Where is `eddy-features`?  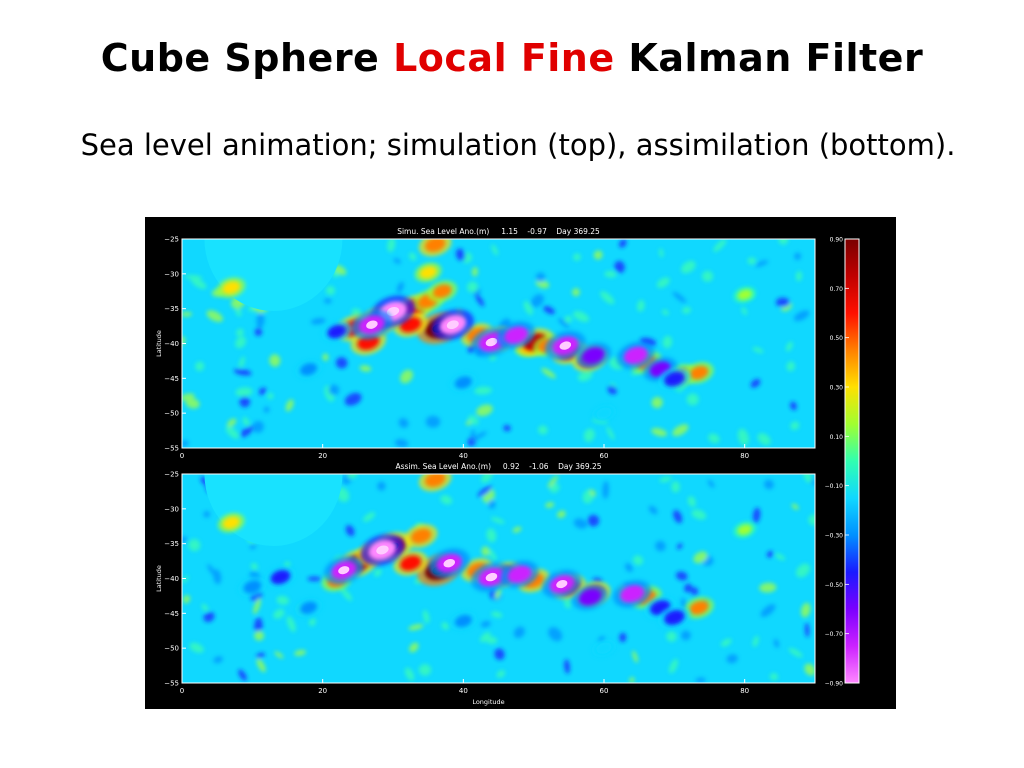
eddy-features is located at coordinates (487, 565).